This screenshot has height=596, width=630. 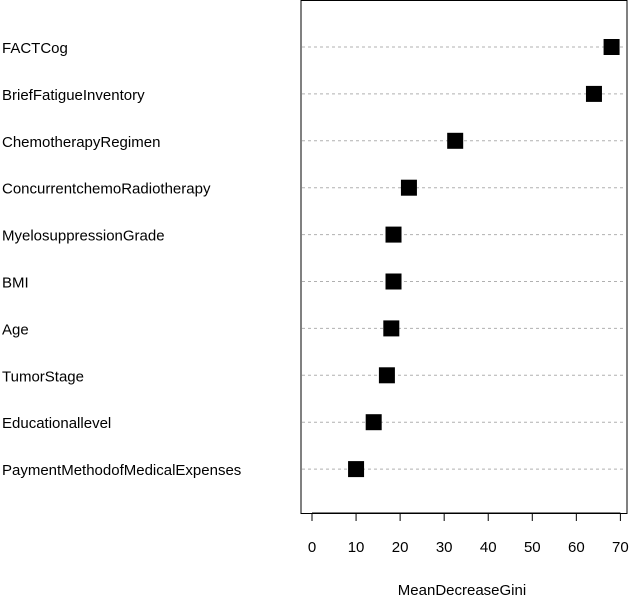 I want to click on category-label: BriefFatigueInventory, so click(x=73, y=95).